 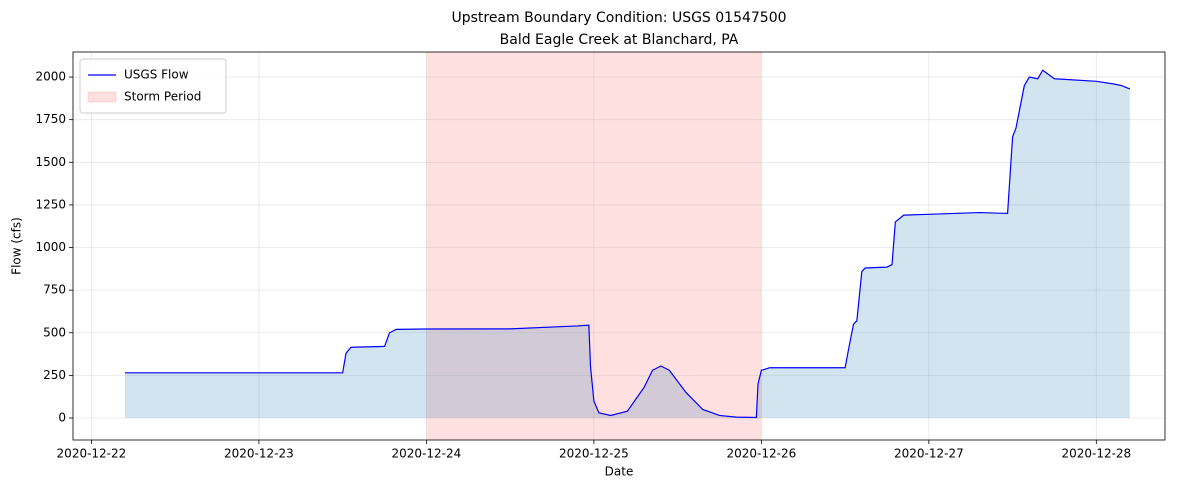 I want to click on y-tick-label: 1750, so click(x=50, y=119).